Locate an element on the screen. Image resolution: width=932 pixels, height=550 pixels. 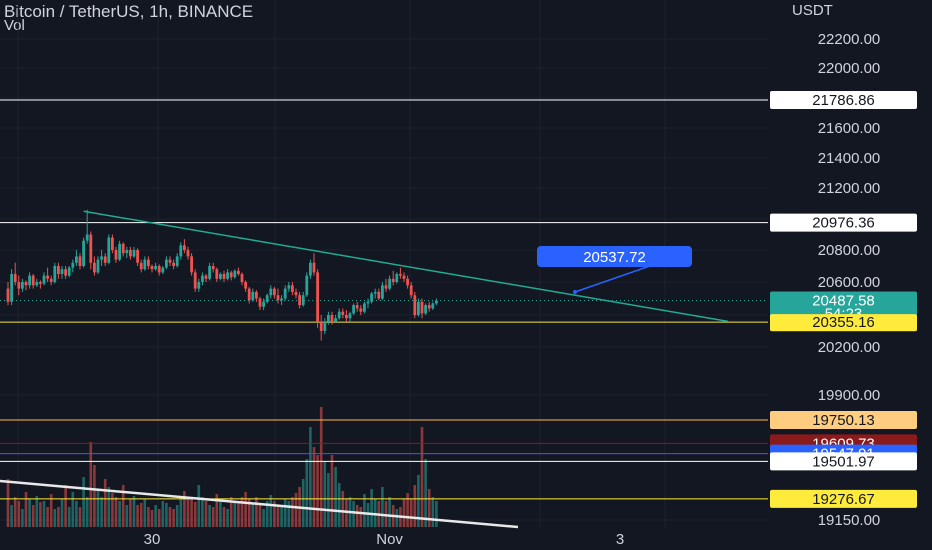
callout-box is located at coordinates (614, 256).